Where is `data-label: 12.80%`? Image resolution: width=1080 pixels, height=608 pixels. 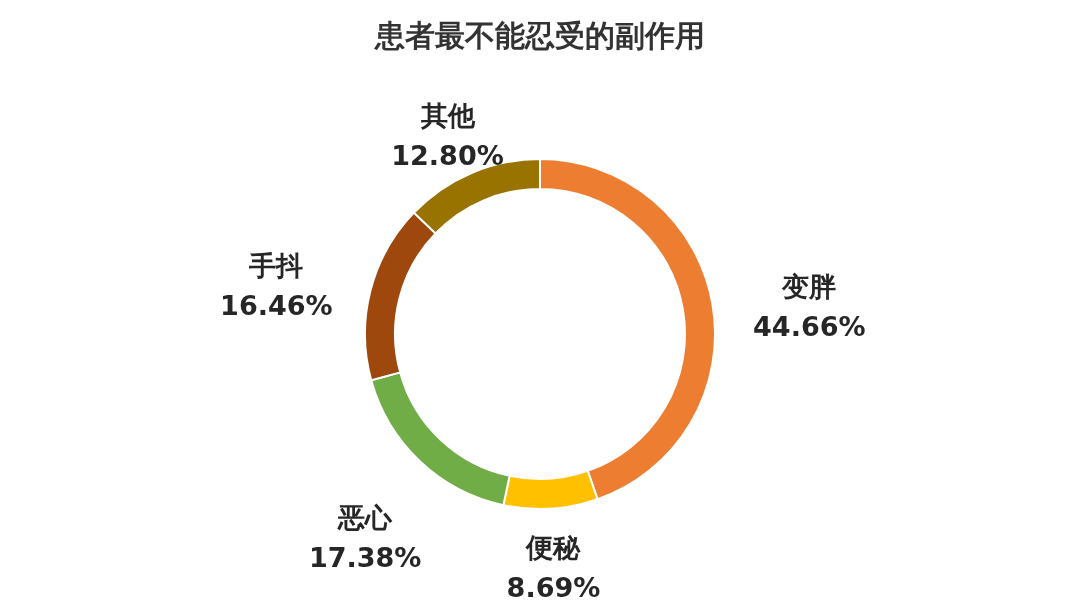
data-label: 12.80% is located at coordinates (447, 155).